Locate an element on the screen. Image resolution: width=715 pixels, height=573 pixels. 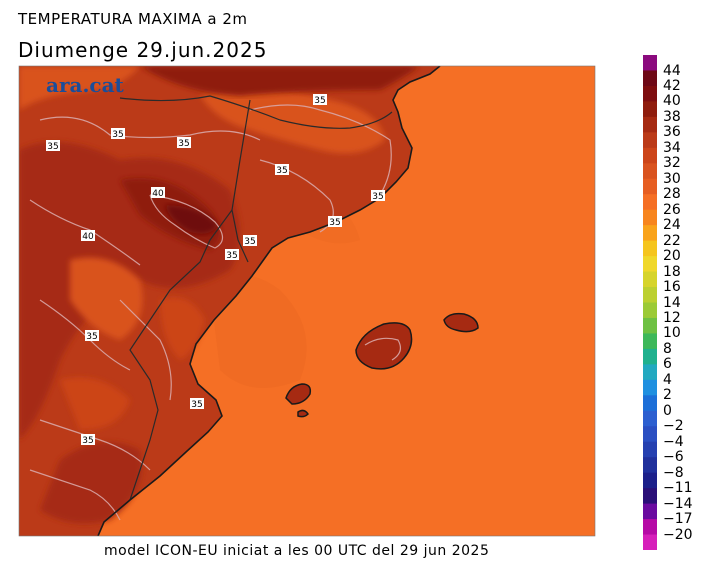
map-title: TEMPERATURA MAXIMA a 2m is located at coordinates (133, 19).